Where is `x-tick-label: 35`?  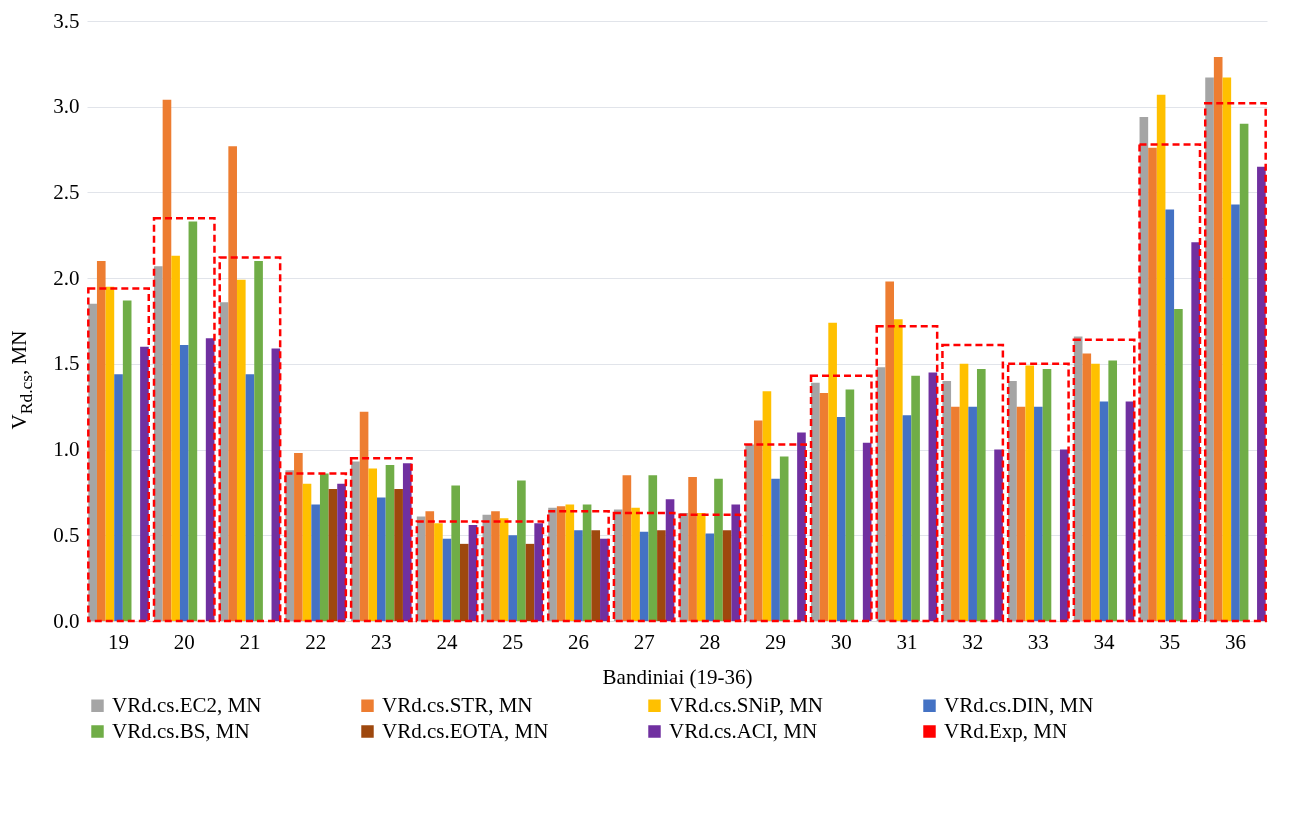
x-tick-label: 35 is located at coordinates (1170, 641).